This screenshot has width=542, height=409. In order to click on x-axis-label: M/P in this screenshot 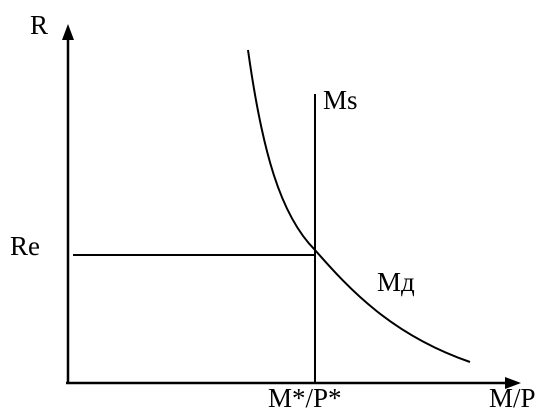, I will do `click(512, 396)`.